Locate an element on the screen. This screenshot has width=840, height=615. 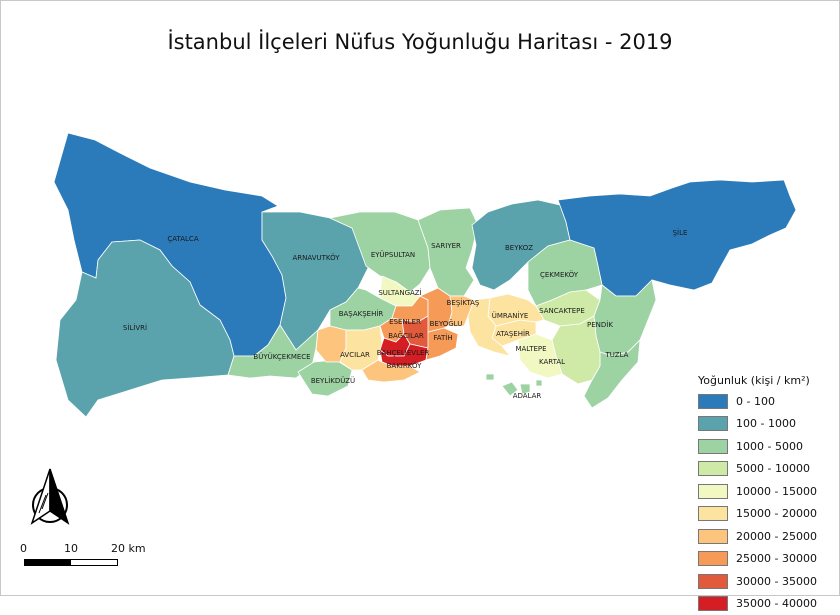
legend-item: 10000 - 15000 is located at coordinates (757, 491).